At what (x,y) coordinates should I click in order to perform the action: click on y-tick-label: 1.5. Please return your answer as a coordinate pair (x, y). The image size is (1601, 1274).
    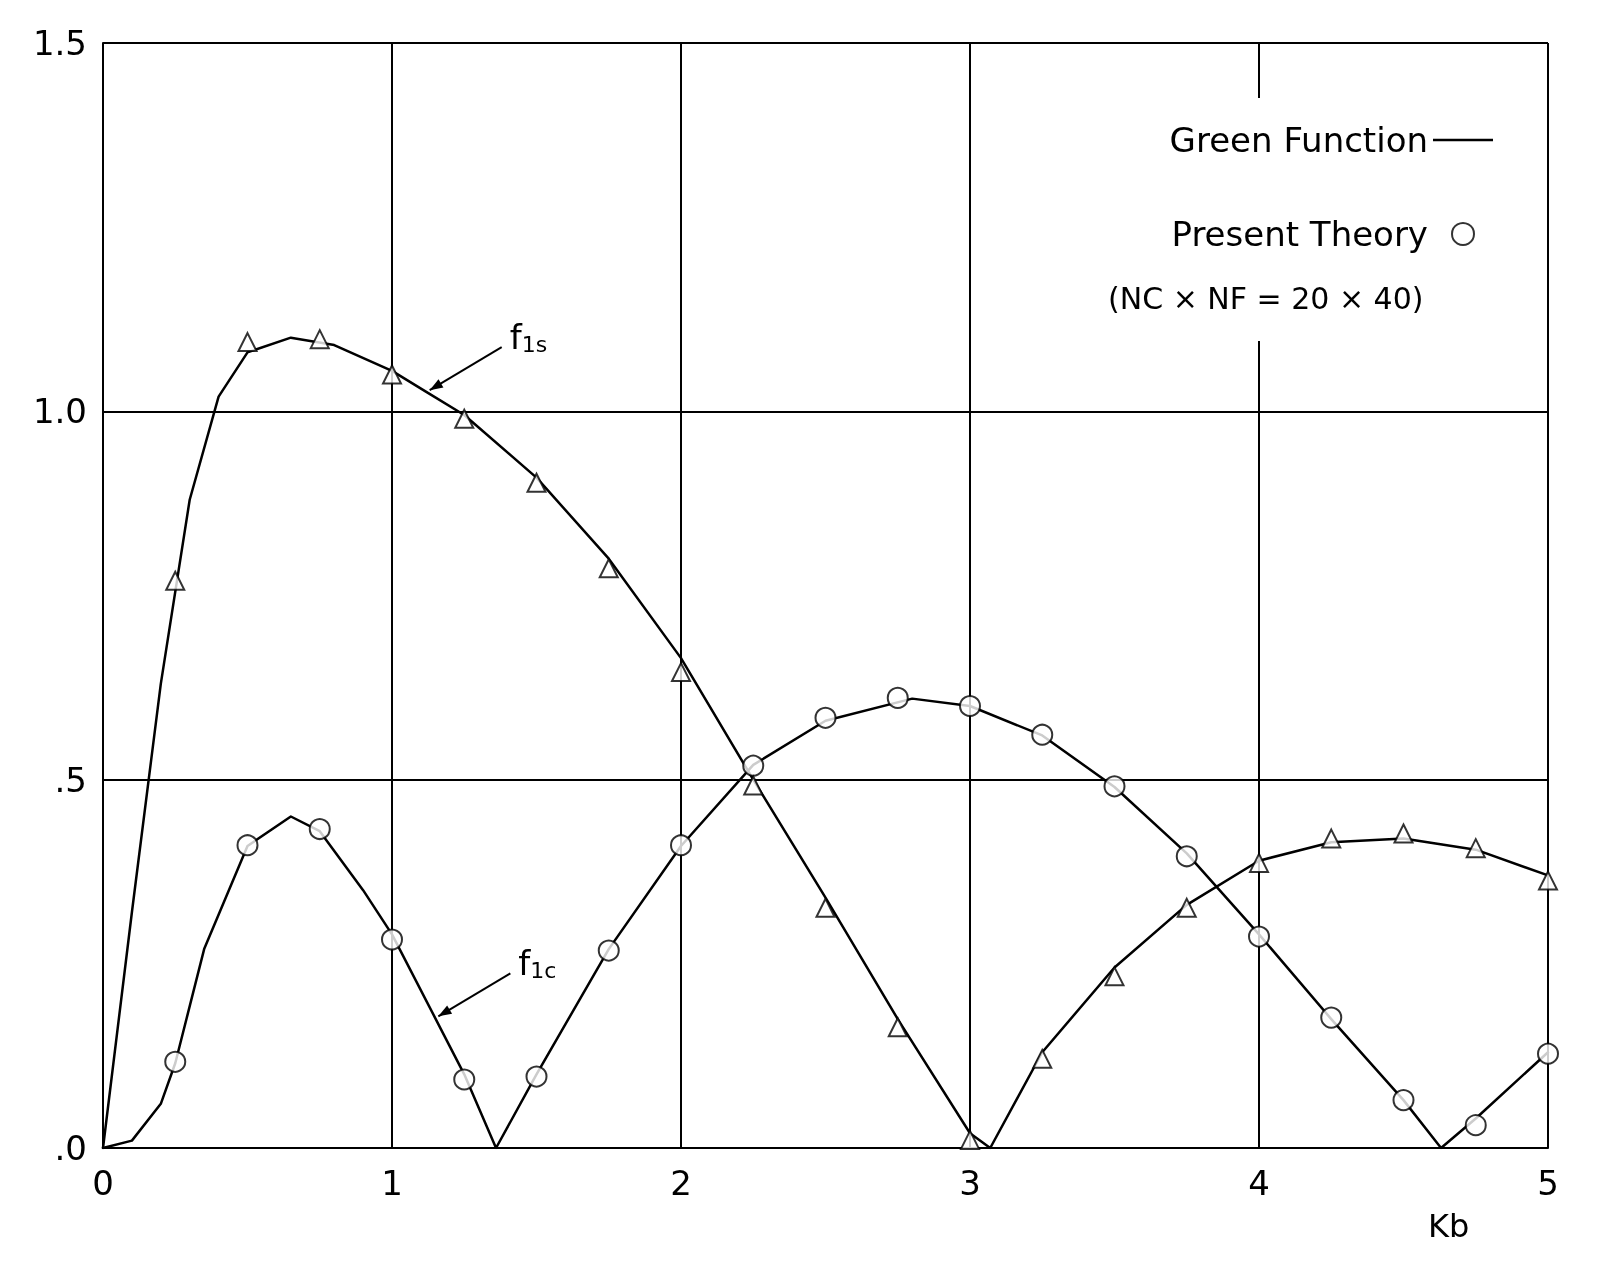
    Looking at the image, I should click on (59, 43).